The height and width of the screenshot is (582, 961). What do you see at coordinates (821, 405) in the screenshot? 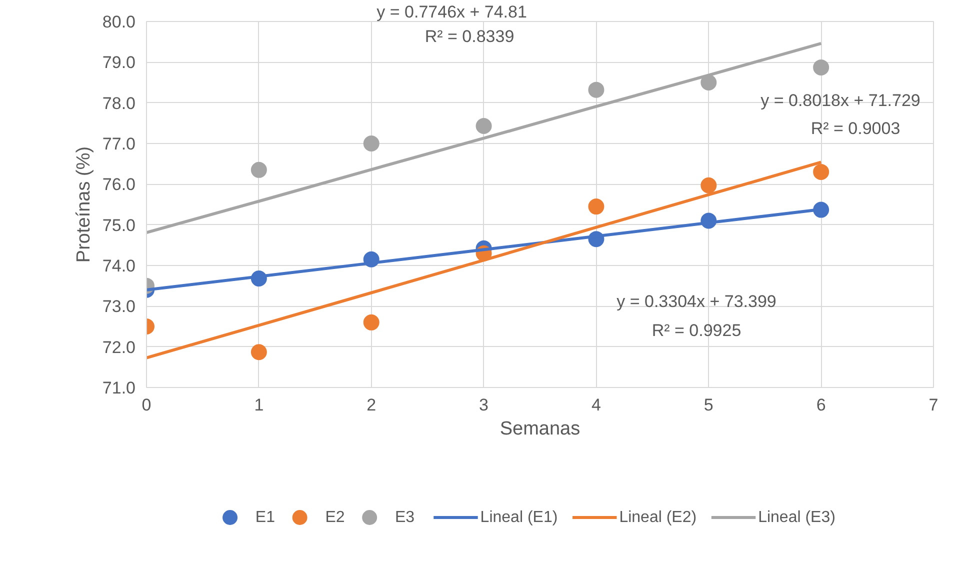
I see `x-tick-label: 6` at bounding box center [821, 405].